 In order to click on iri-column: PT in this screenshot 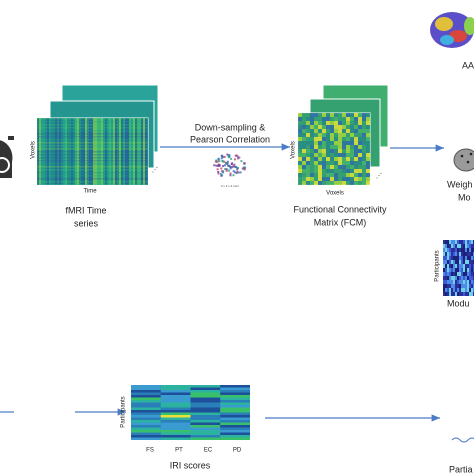, I will do `click(179, 451)`.